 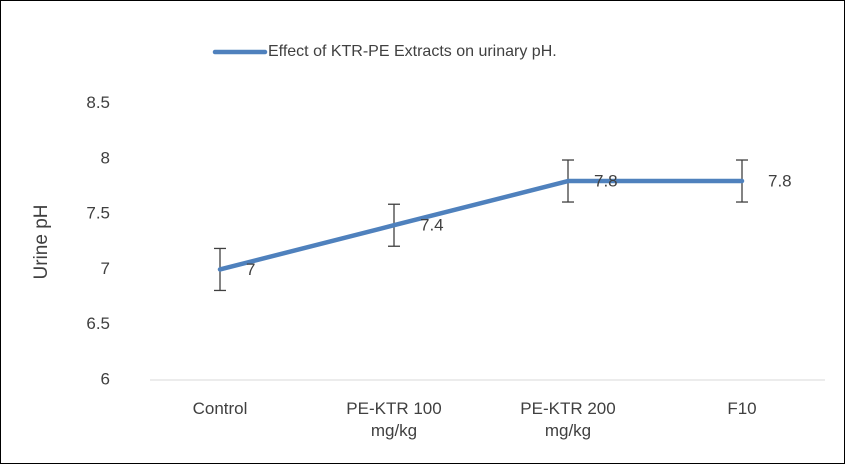 What do you see at coordinates (98, 213) in the screenshot?
I see `y-tick-label: 7.5` at bounding box center [98, 213].